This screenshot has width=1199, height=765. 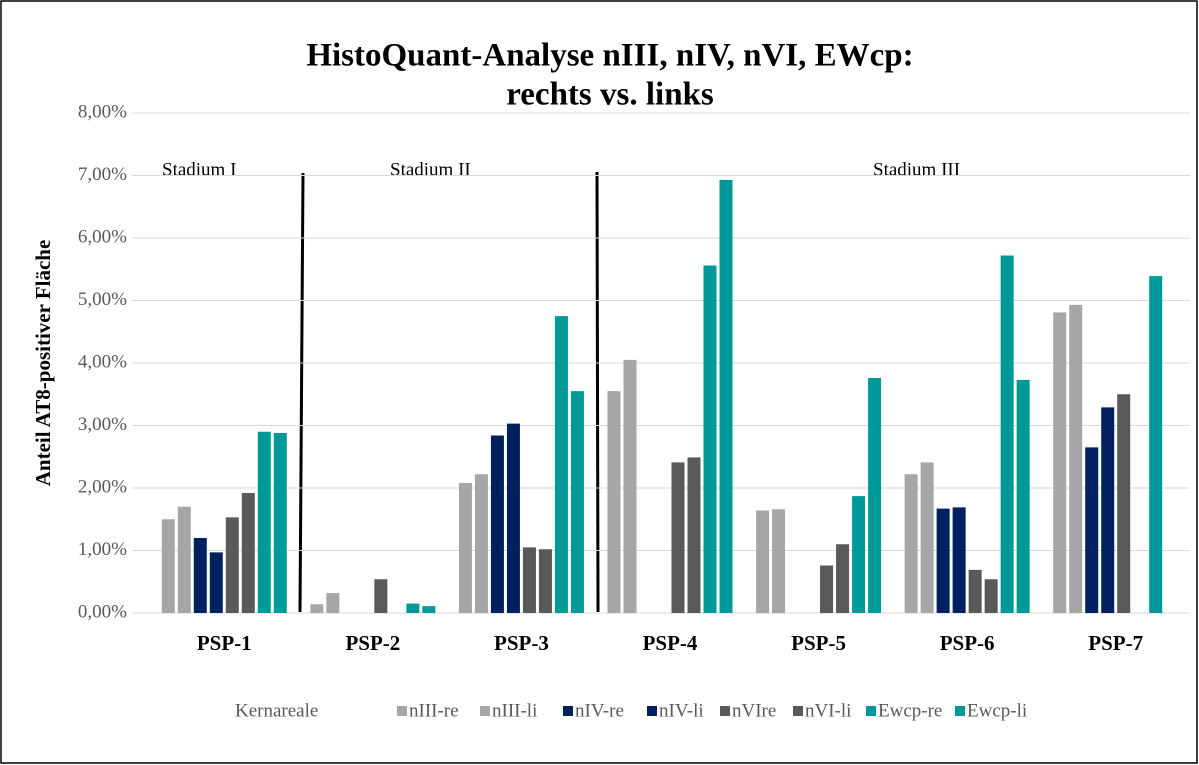 I want to click on annotation: Stadium I, so click(x=199, y=169).